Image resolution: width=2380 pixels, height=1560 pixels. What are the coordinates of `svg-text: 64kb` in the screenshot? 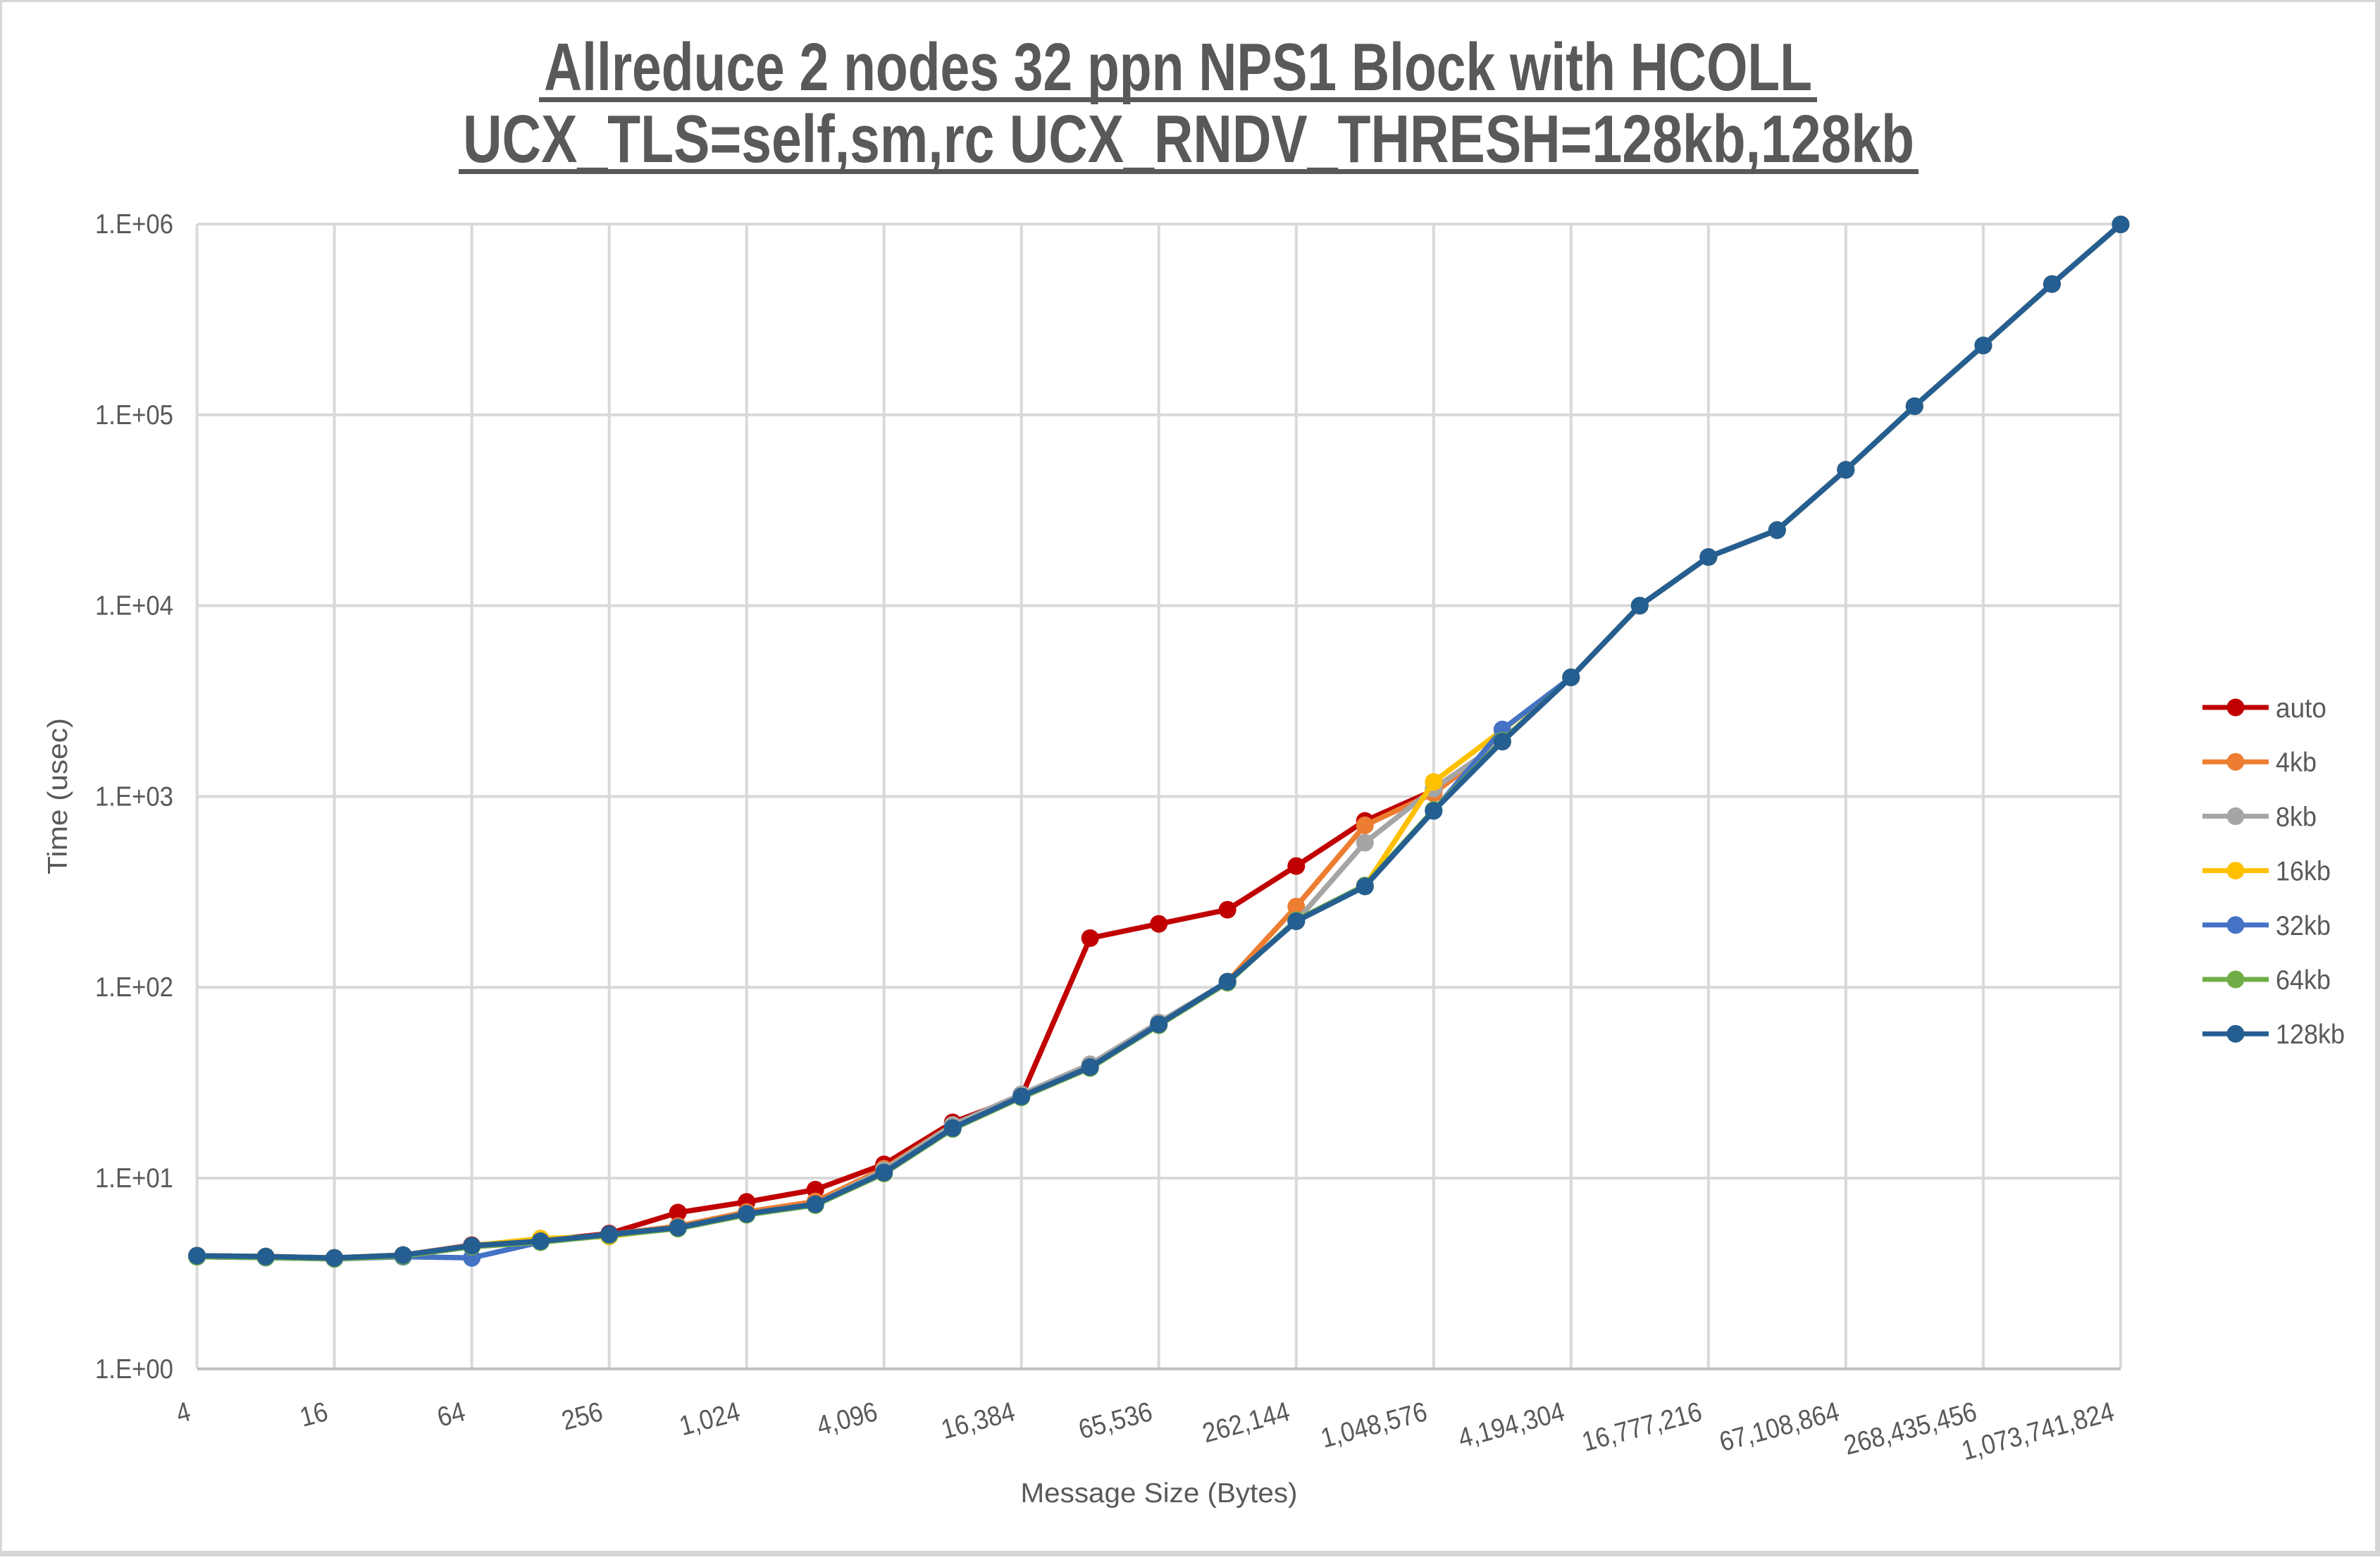 It's located at (2303, 980).